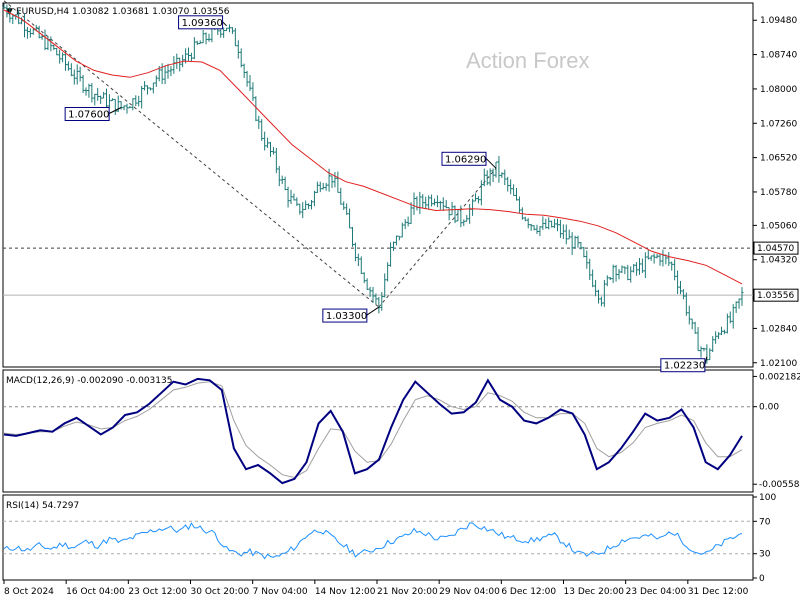 This screenshot has height=600, width=800. I want to click on macd-tick-label: -0.005584, so click(779, 485).